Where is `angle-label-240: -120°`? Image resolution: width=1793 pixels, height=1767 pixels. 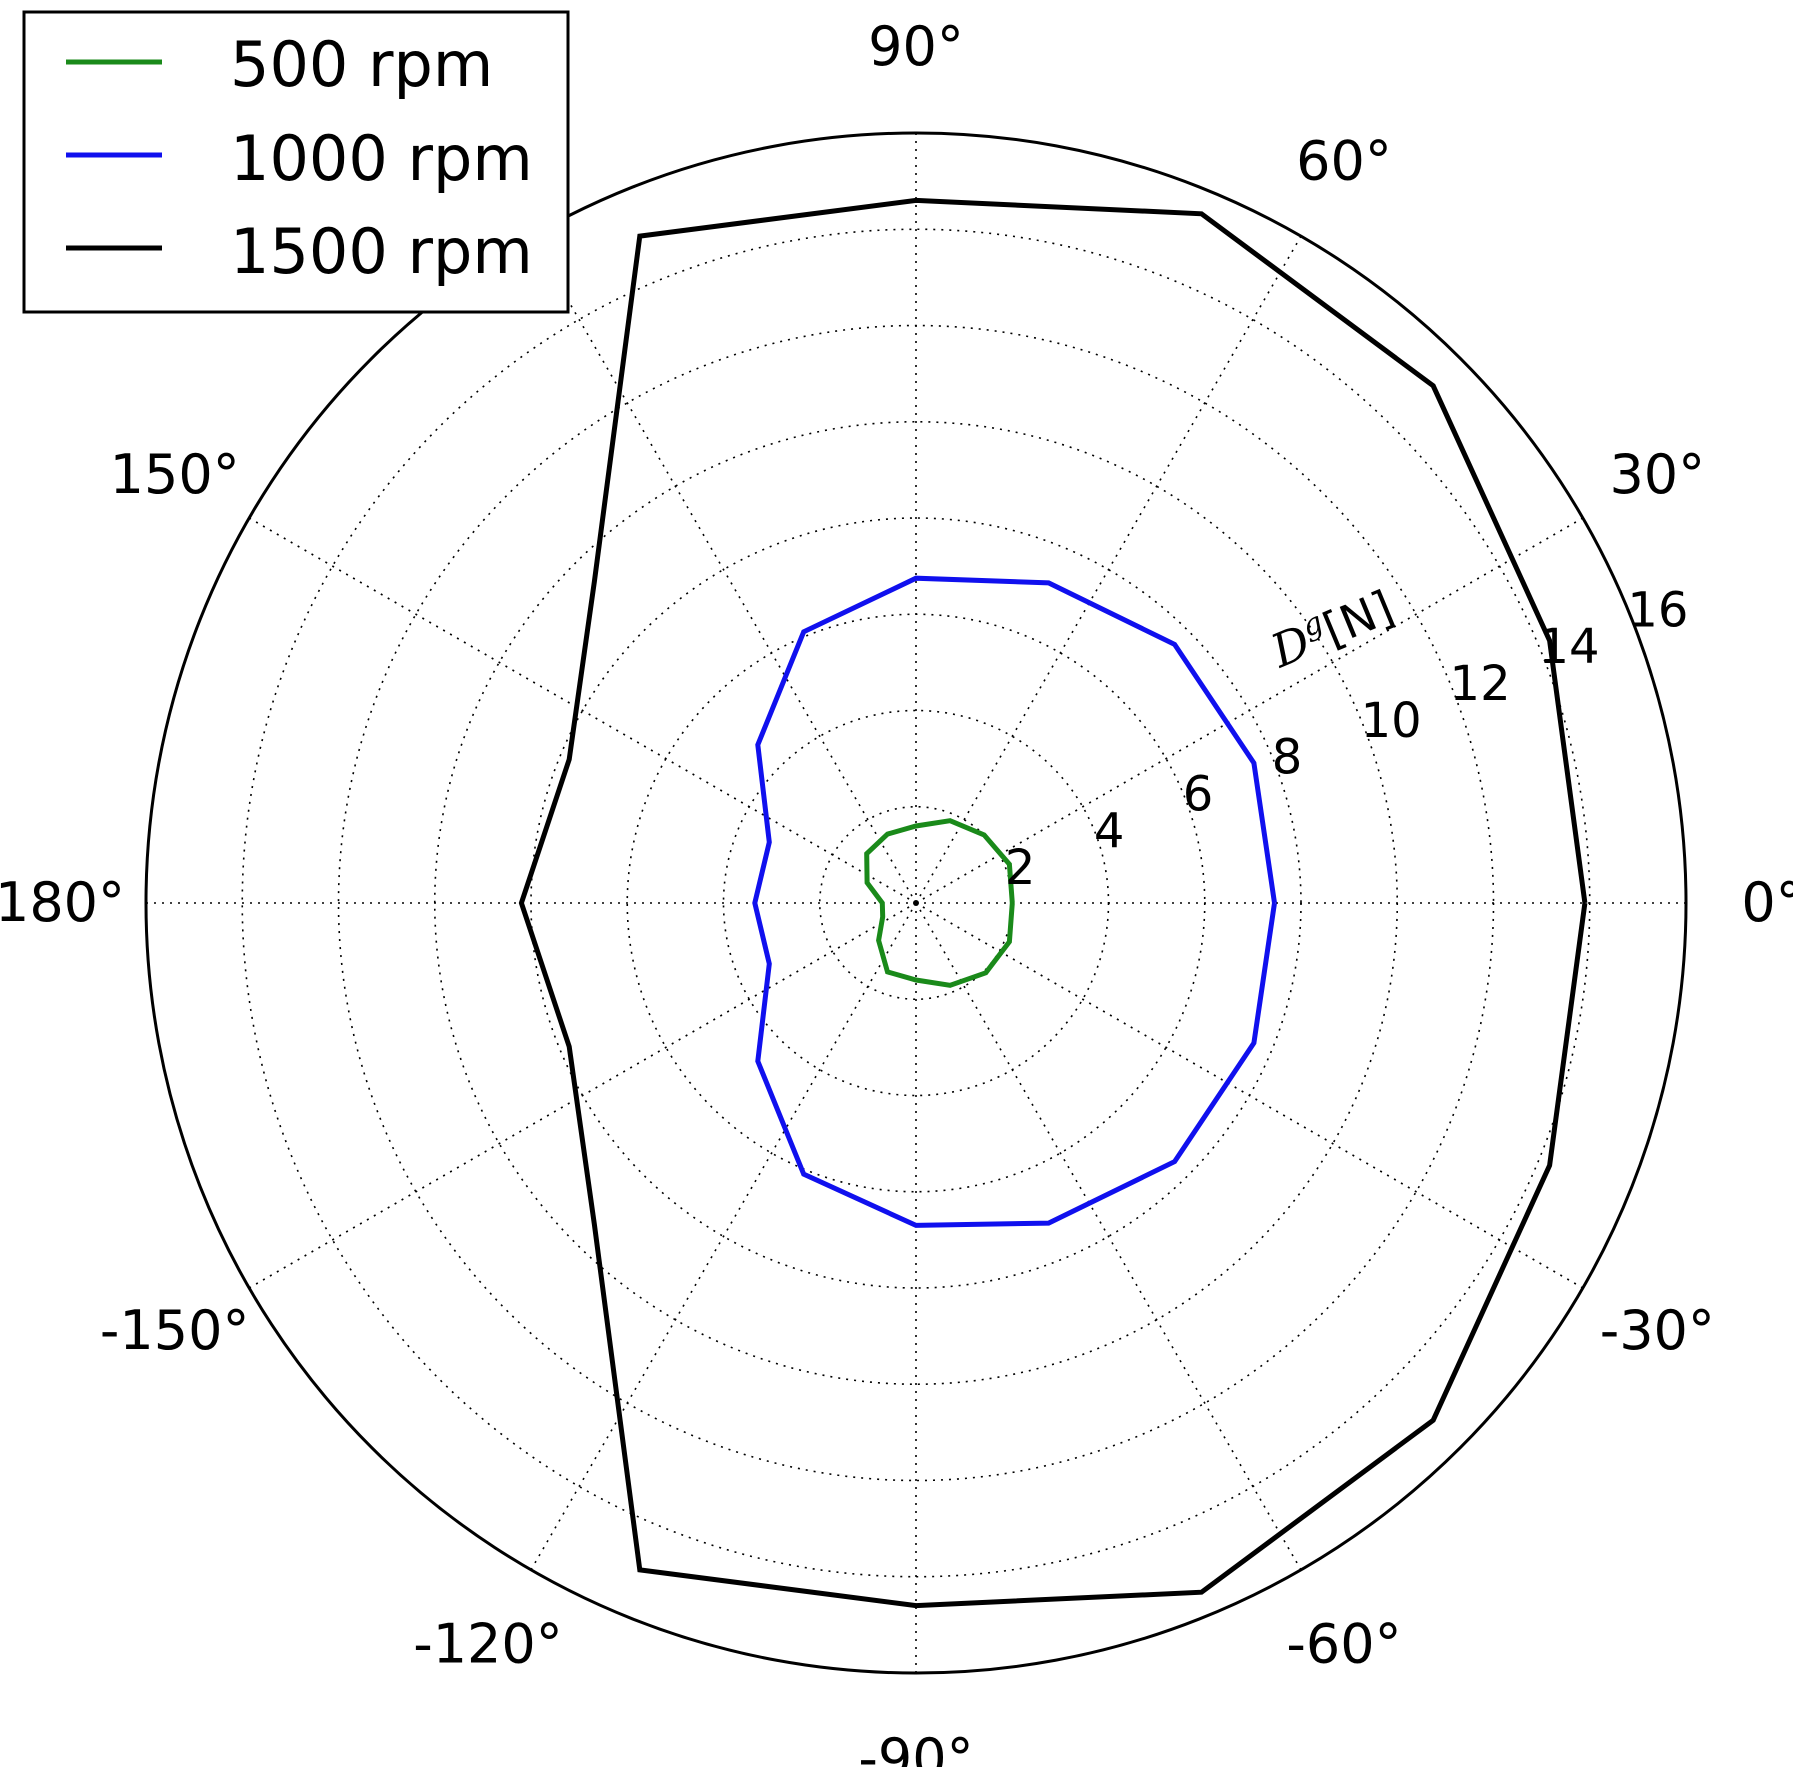
angle-label-240: -120° is located at coordinates (488, 1643).